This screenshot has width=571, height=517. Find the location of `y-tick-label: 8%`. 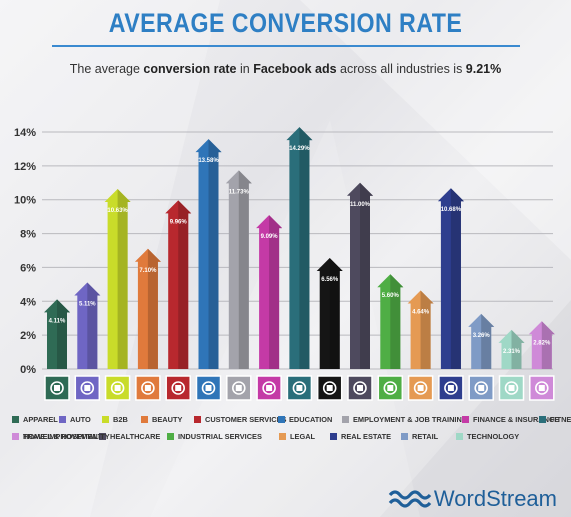

y-tick-label: 8% is located at coordinates (28, 235).